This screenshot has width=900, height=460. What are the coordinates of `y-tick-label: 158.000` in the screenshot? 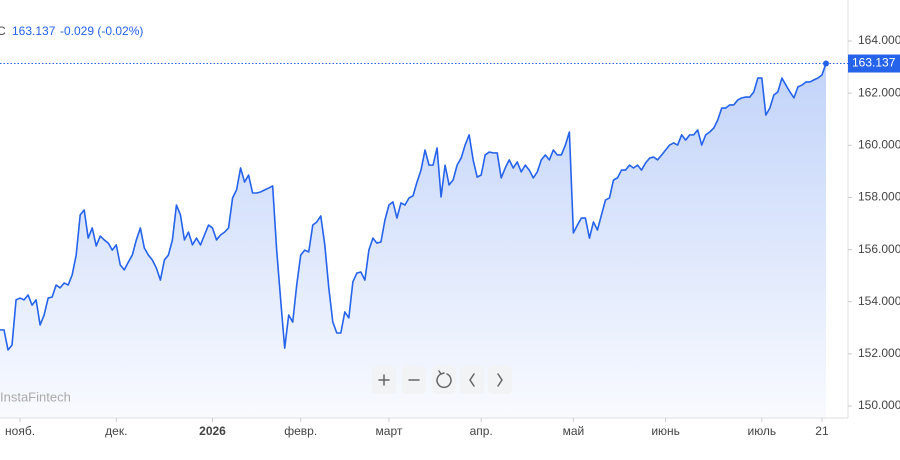 It's located at (879, 197).